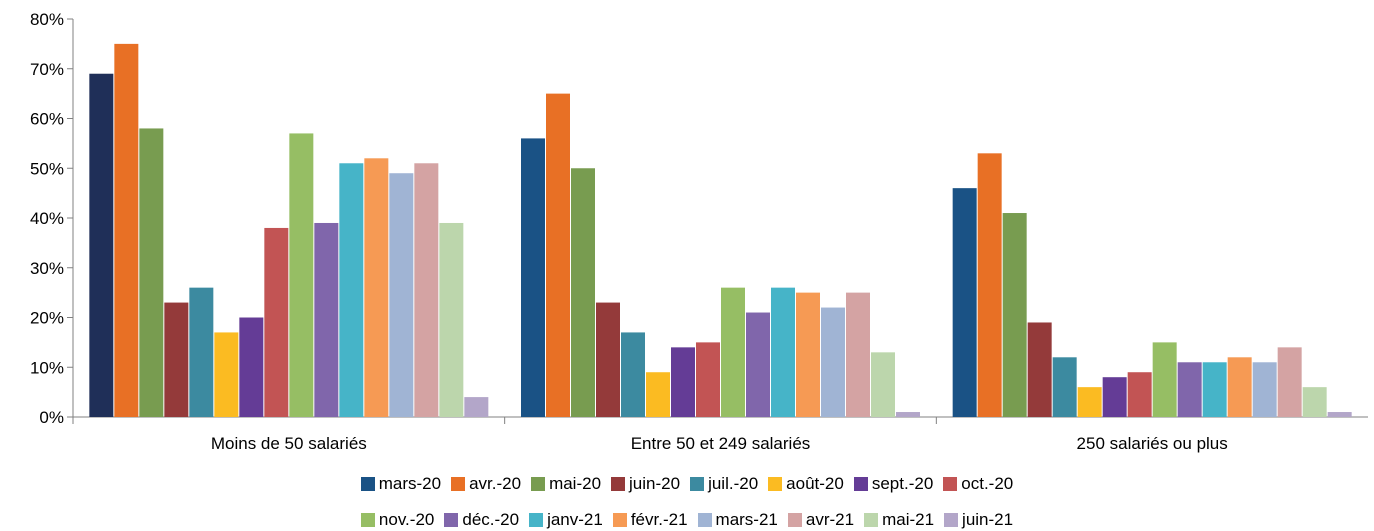 This screenshot has width=1374, height=531. I want to click on legend-item: sept.-20, so click(893, 484).